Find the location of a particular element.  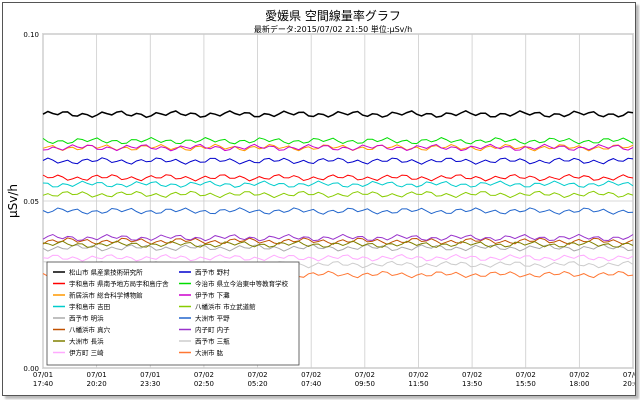

y-tick-label: 0.10 is located at coordinates (31, 35).